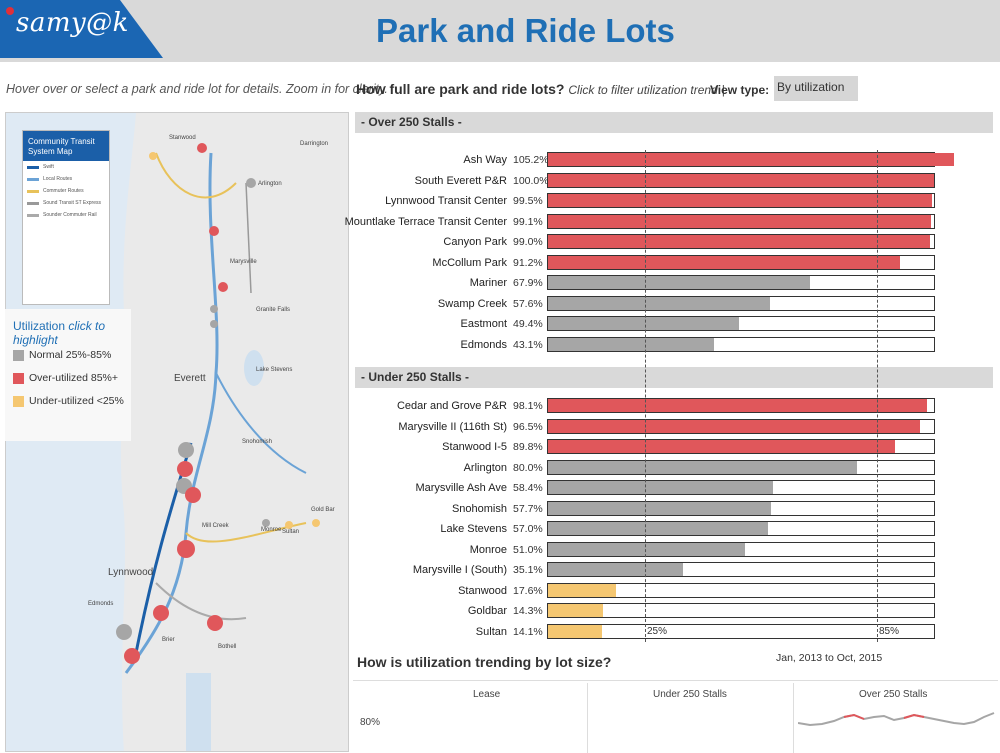 The image size is (1000, 753). Describe the element at coordinates (66, 215) in the screenshot. I see `legend-route-line: Sounder Commuter Rail` at that location.